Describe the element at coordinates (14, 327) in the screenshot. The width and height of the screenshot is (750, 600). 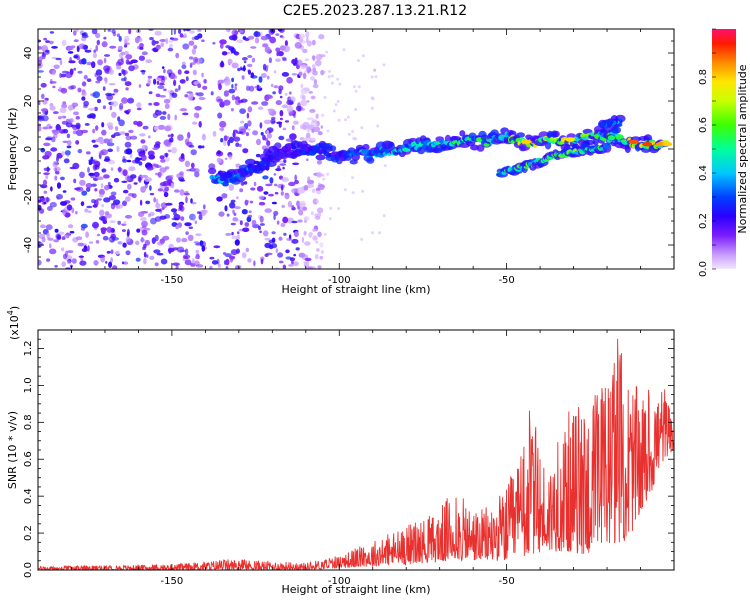
I see `snr-multiplier-base: (x10` at that location.